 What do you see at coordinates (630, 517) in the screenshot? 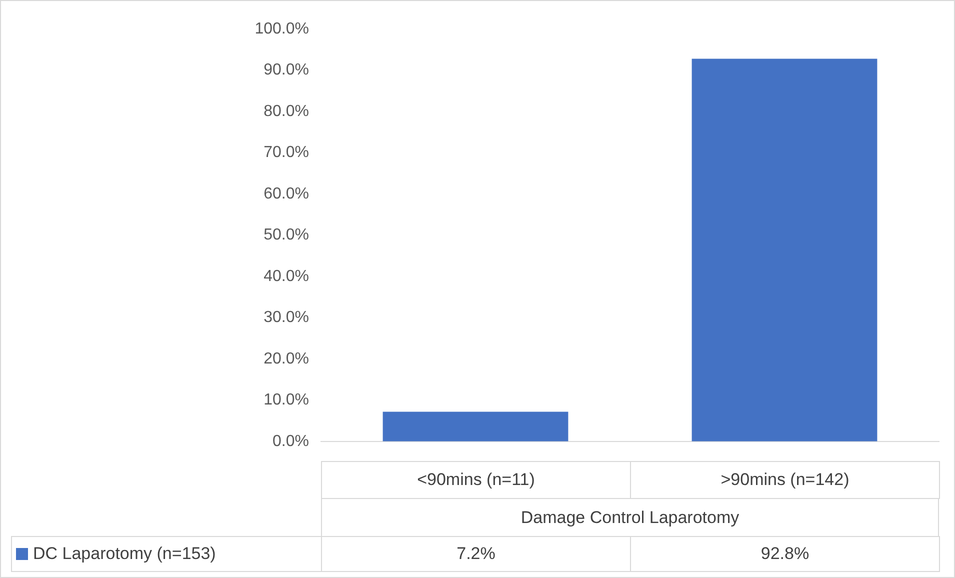
I see `x-axis-title: Damage Control Laparotomy` at bounding box center [630, 517].